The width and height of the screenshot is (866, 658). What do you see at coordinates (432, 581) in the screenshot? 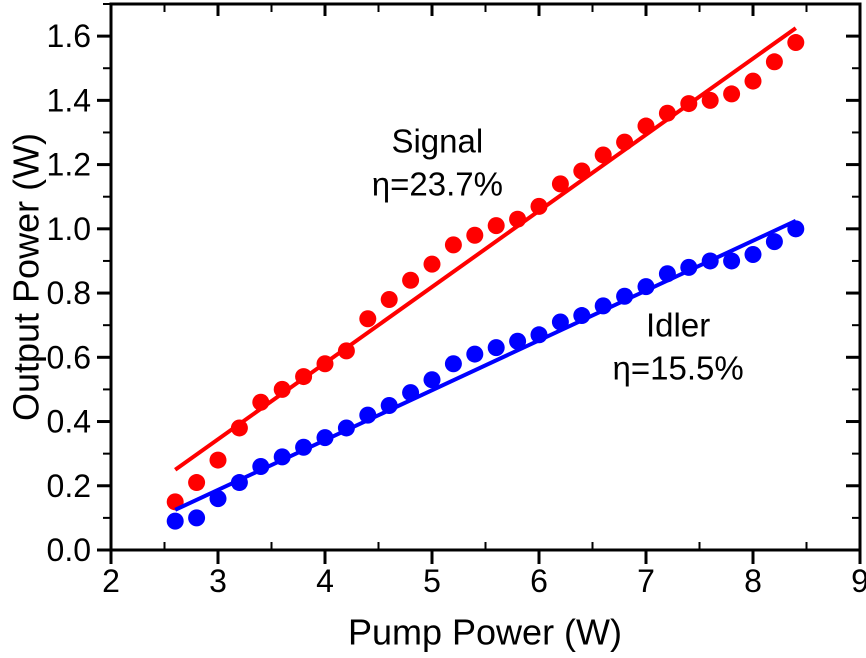
I see `x-tick-label: 5` at bounding box center [432, 581].